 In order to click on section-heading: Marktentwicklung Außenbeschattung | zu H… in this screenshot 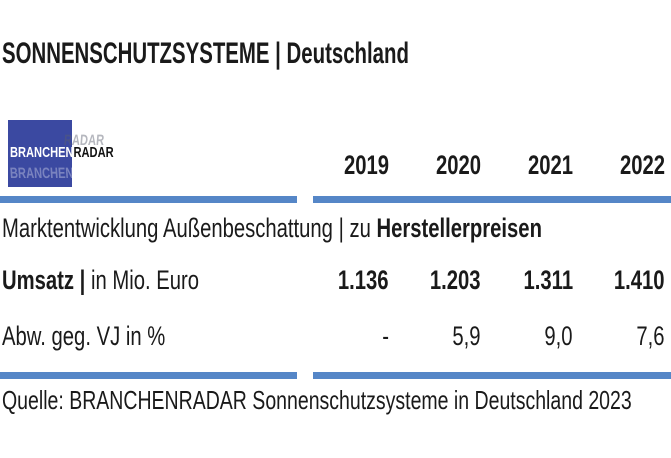, I will do `click(336, 228)`.